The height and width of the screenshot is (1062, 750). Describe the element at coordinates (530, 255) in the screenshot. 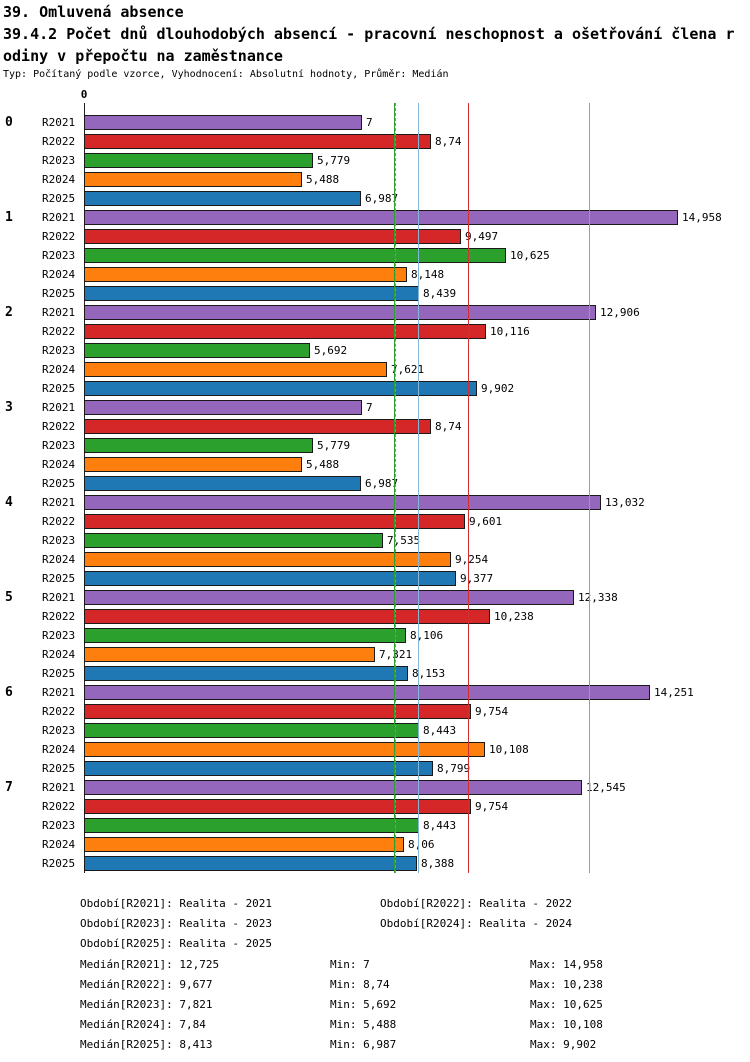

I see `bar-value-label: 10,625` at that location.